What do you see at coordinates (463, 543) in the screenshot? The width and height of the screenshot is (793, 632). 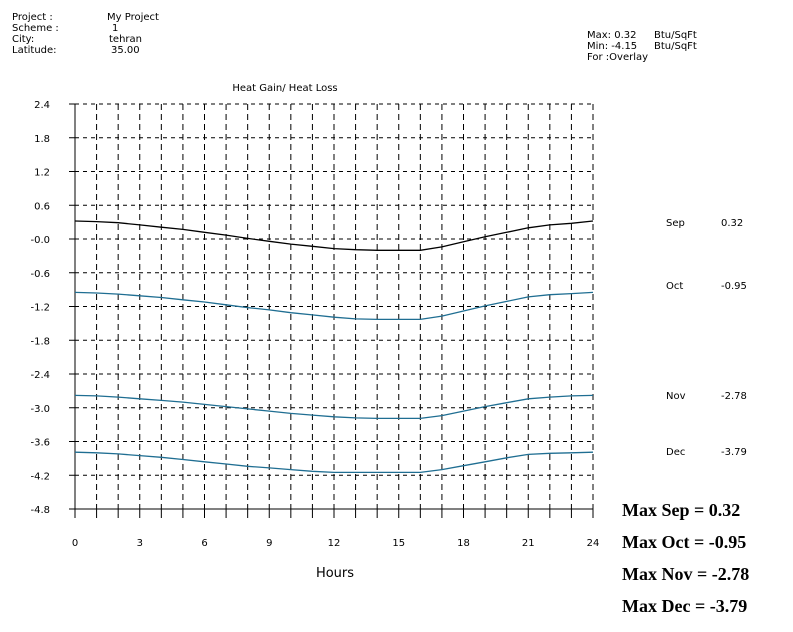 I see `x-tick-label: 18` at bounding box center [463, 543].